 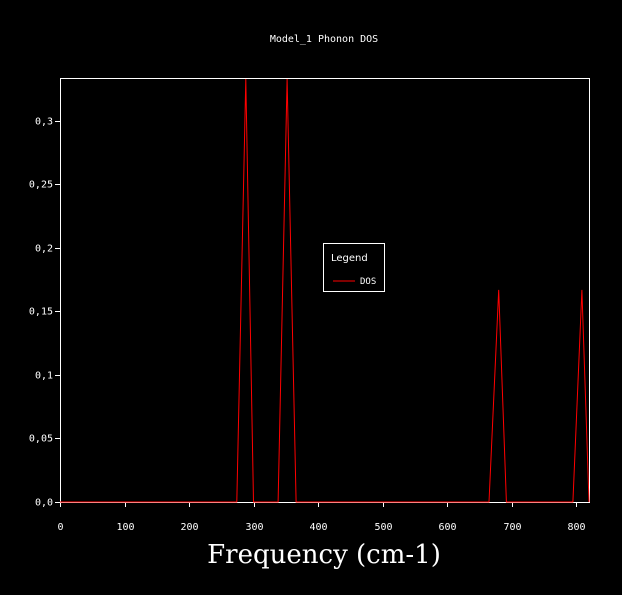 What do you see at coordinates (41, 439) in the screenshot?
I see `y-tick-label: 0,05` at bounding box center [41, 439].